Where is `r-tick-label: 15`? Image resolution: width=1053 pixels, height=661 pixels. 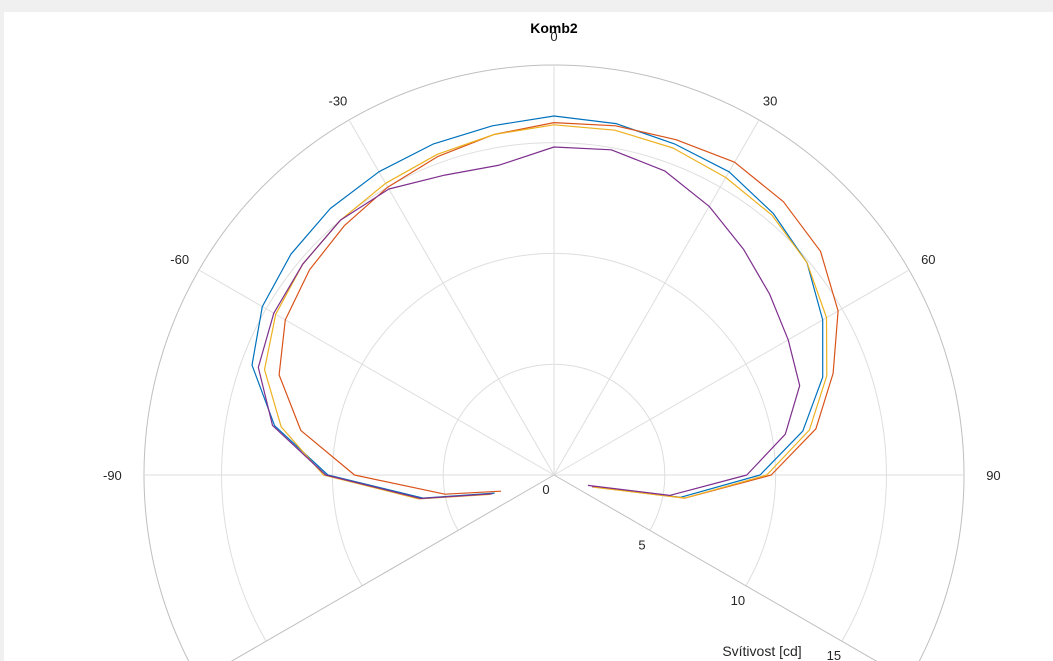 r-tick-label: 15 is located at coordinates (834, 654).